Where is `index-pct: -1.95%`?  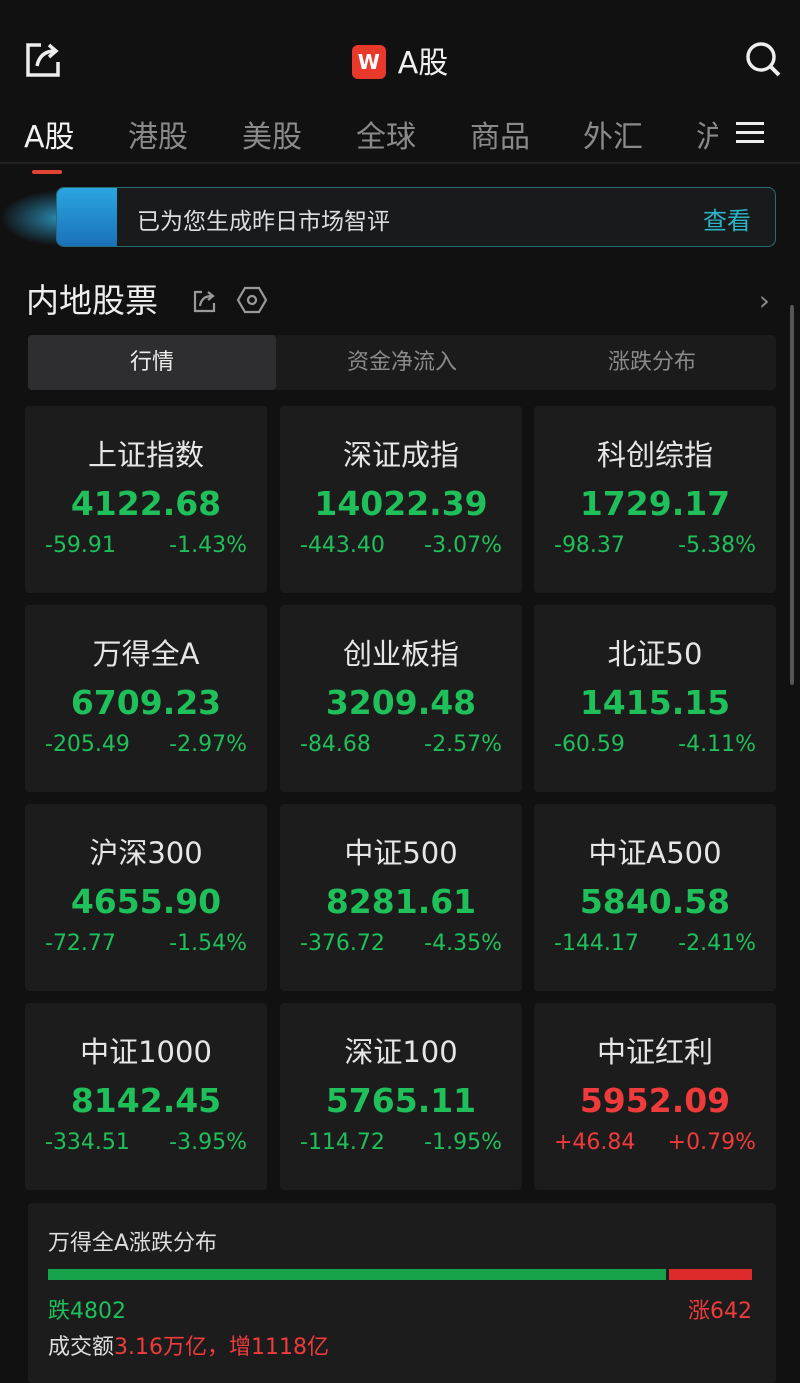 index-pct: -1.95% is located at coordinates (463, 1142).